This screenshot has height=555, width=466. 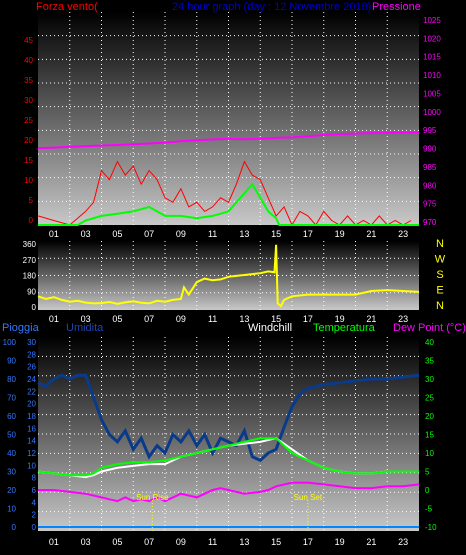 What do you see at coordinates (228, 457) in the screenshot?
I see `temperature-line` at bounding box center [228, 457].